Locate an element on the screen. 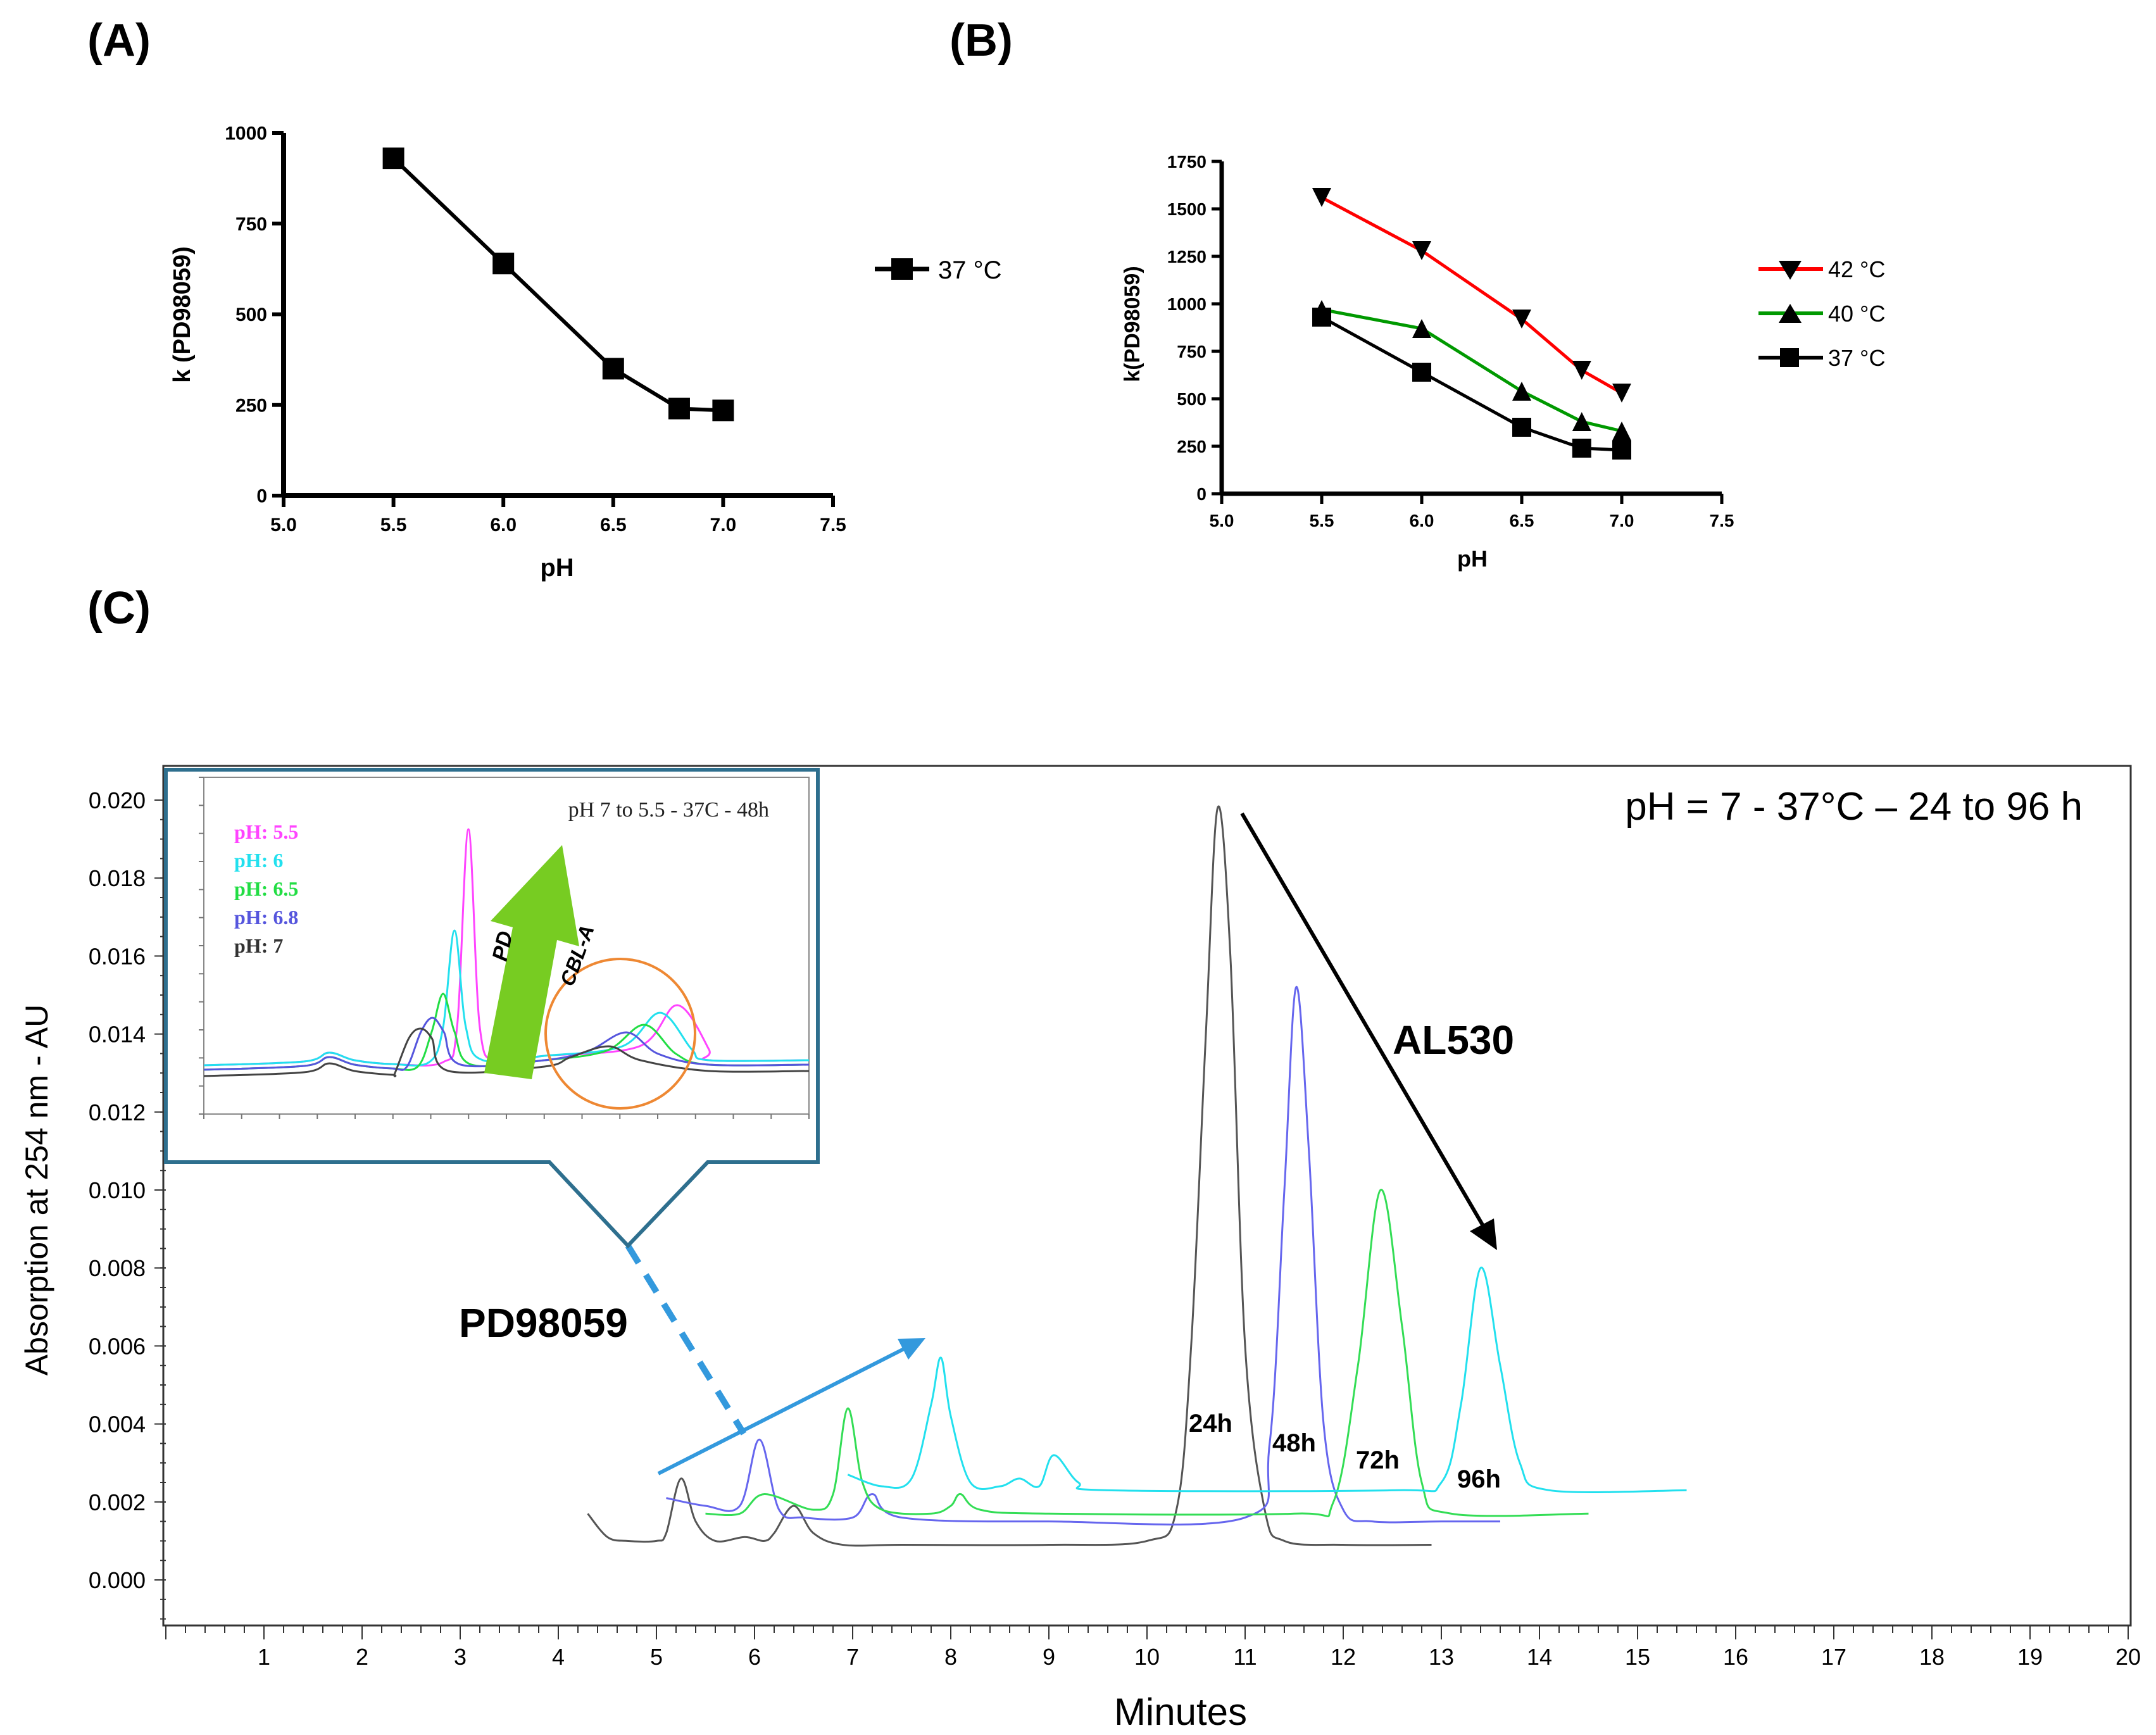  chart-c-x-tick-label: 19 is located at coordinates (2030, 1657).